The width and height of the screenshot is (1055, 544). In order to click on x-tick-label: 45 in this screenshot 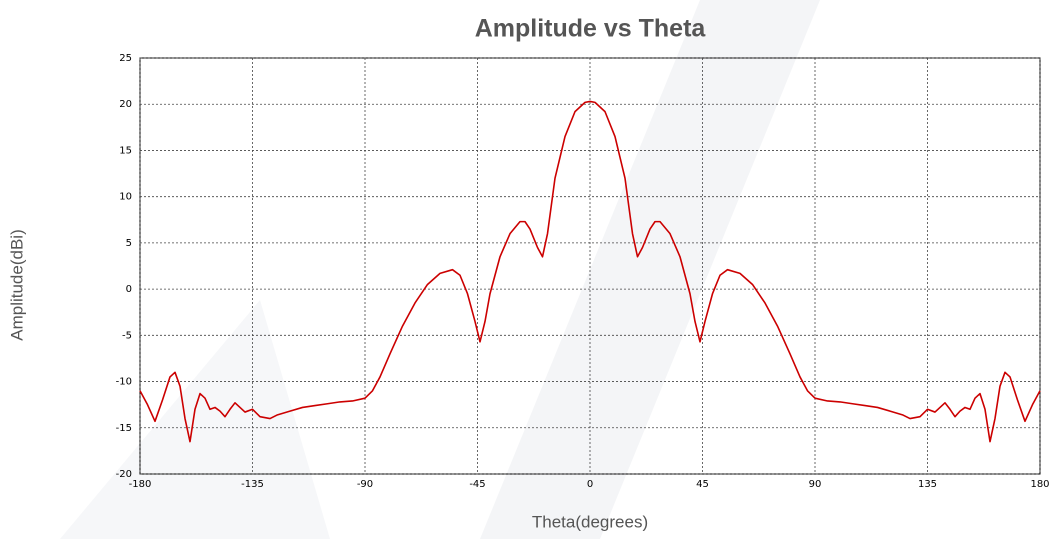, I will do `click(702, 484)`.